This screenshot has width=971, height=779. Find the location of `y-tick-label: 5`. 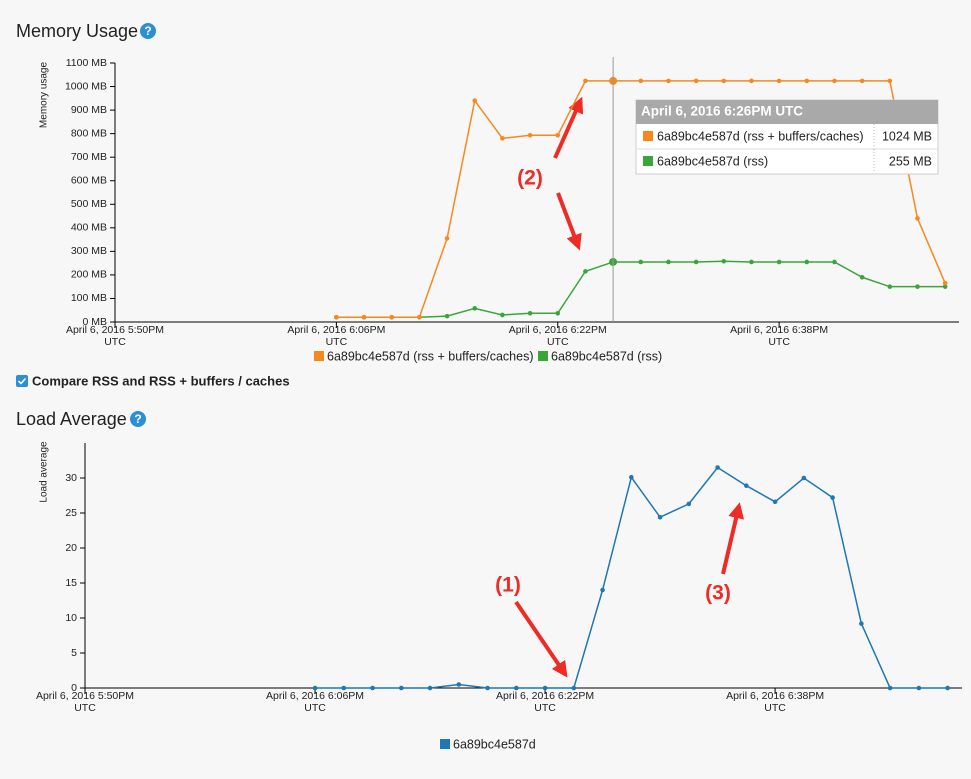

y-tick-label: 5 is located at coordinates (74, 653).